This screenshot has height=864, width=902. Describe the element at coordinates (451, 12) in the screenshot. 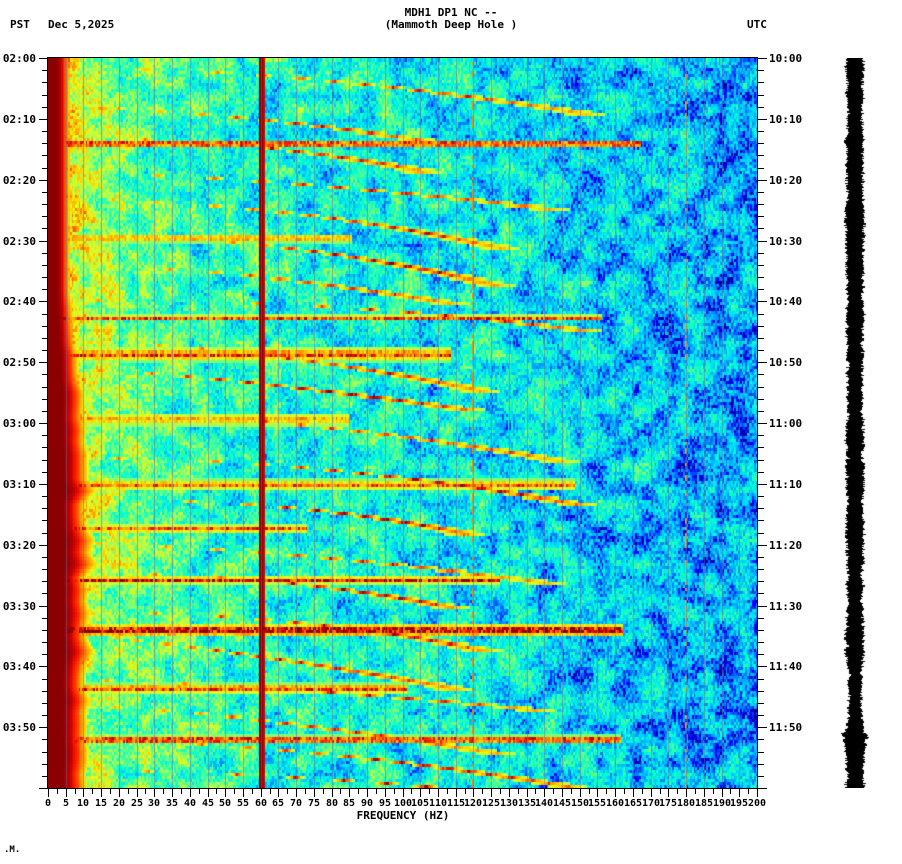

I see `station-code-title: MDH1 DP1 NC --` at that location.